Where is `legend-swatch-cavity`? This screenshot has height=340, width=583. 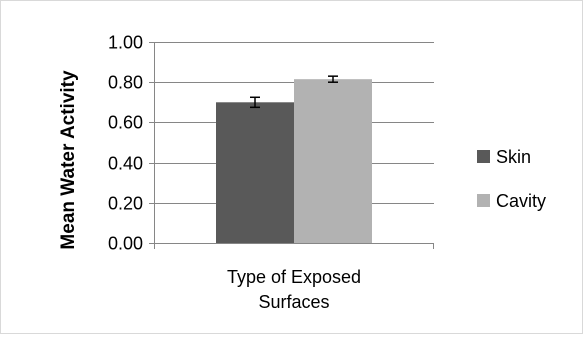 legend-swatch-cavity is located at coordinates (483, 200).